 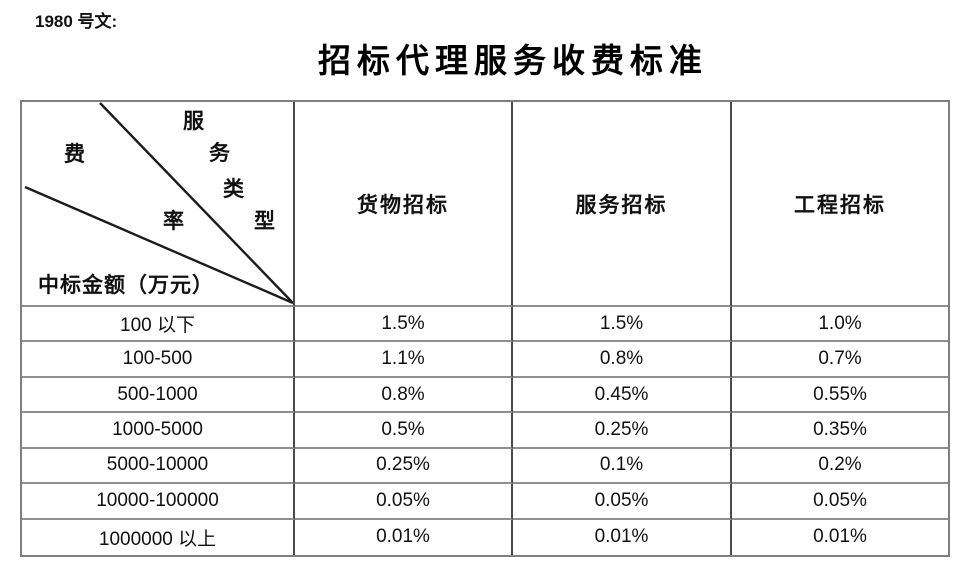 I want to click on row-label: 1000-5000, so click(x=158, y=431).